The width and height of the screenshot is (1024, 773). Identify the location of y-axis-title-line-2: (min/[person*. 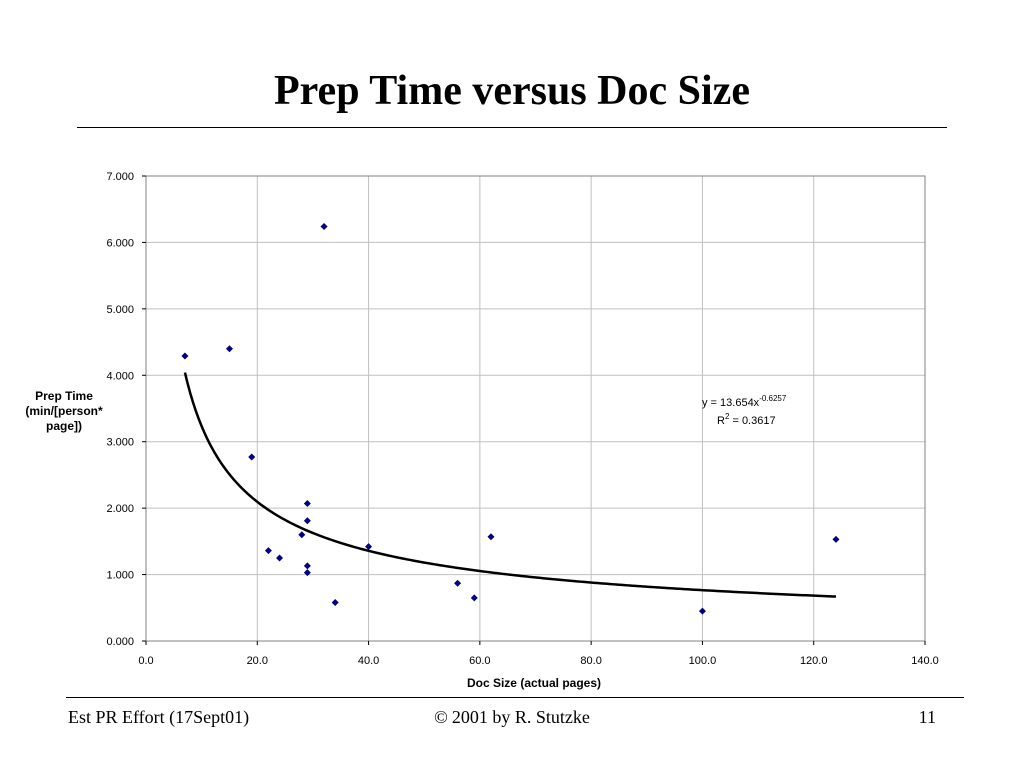
(64, 411).